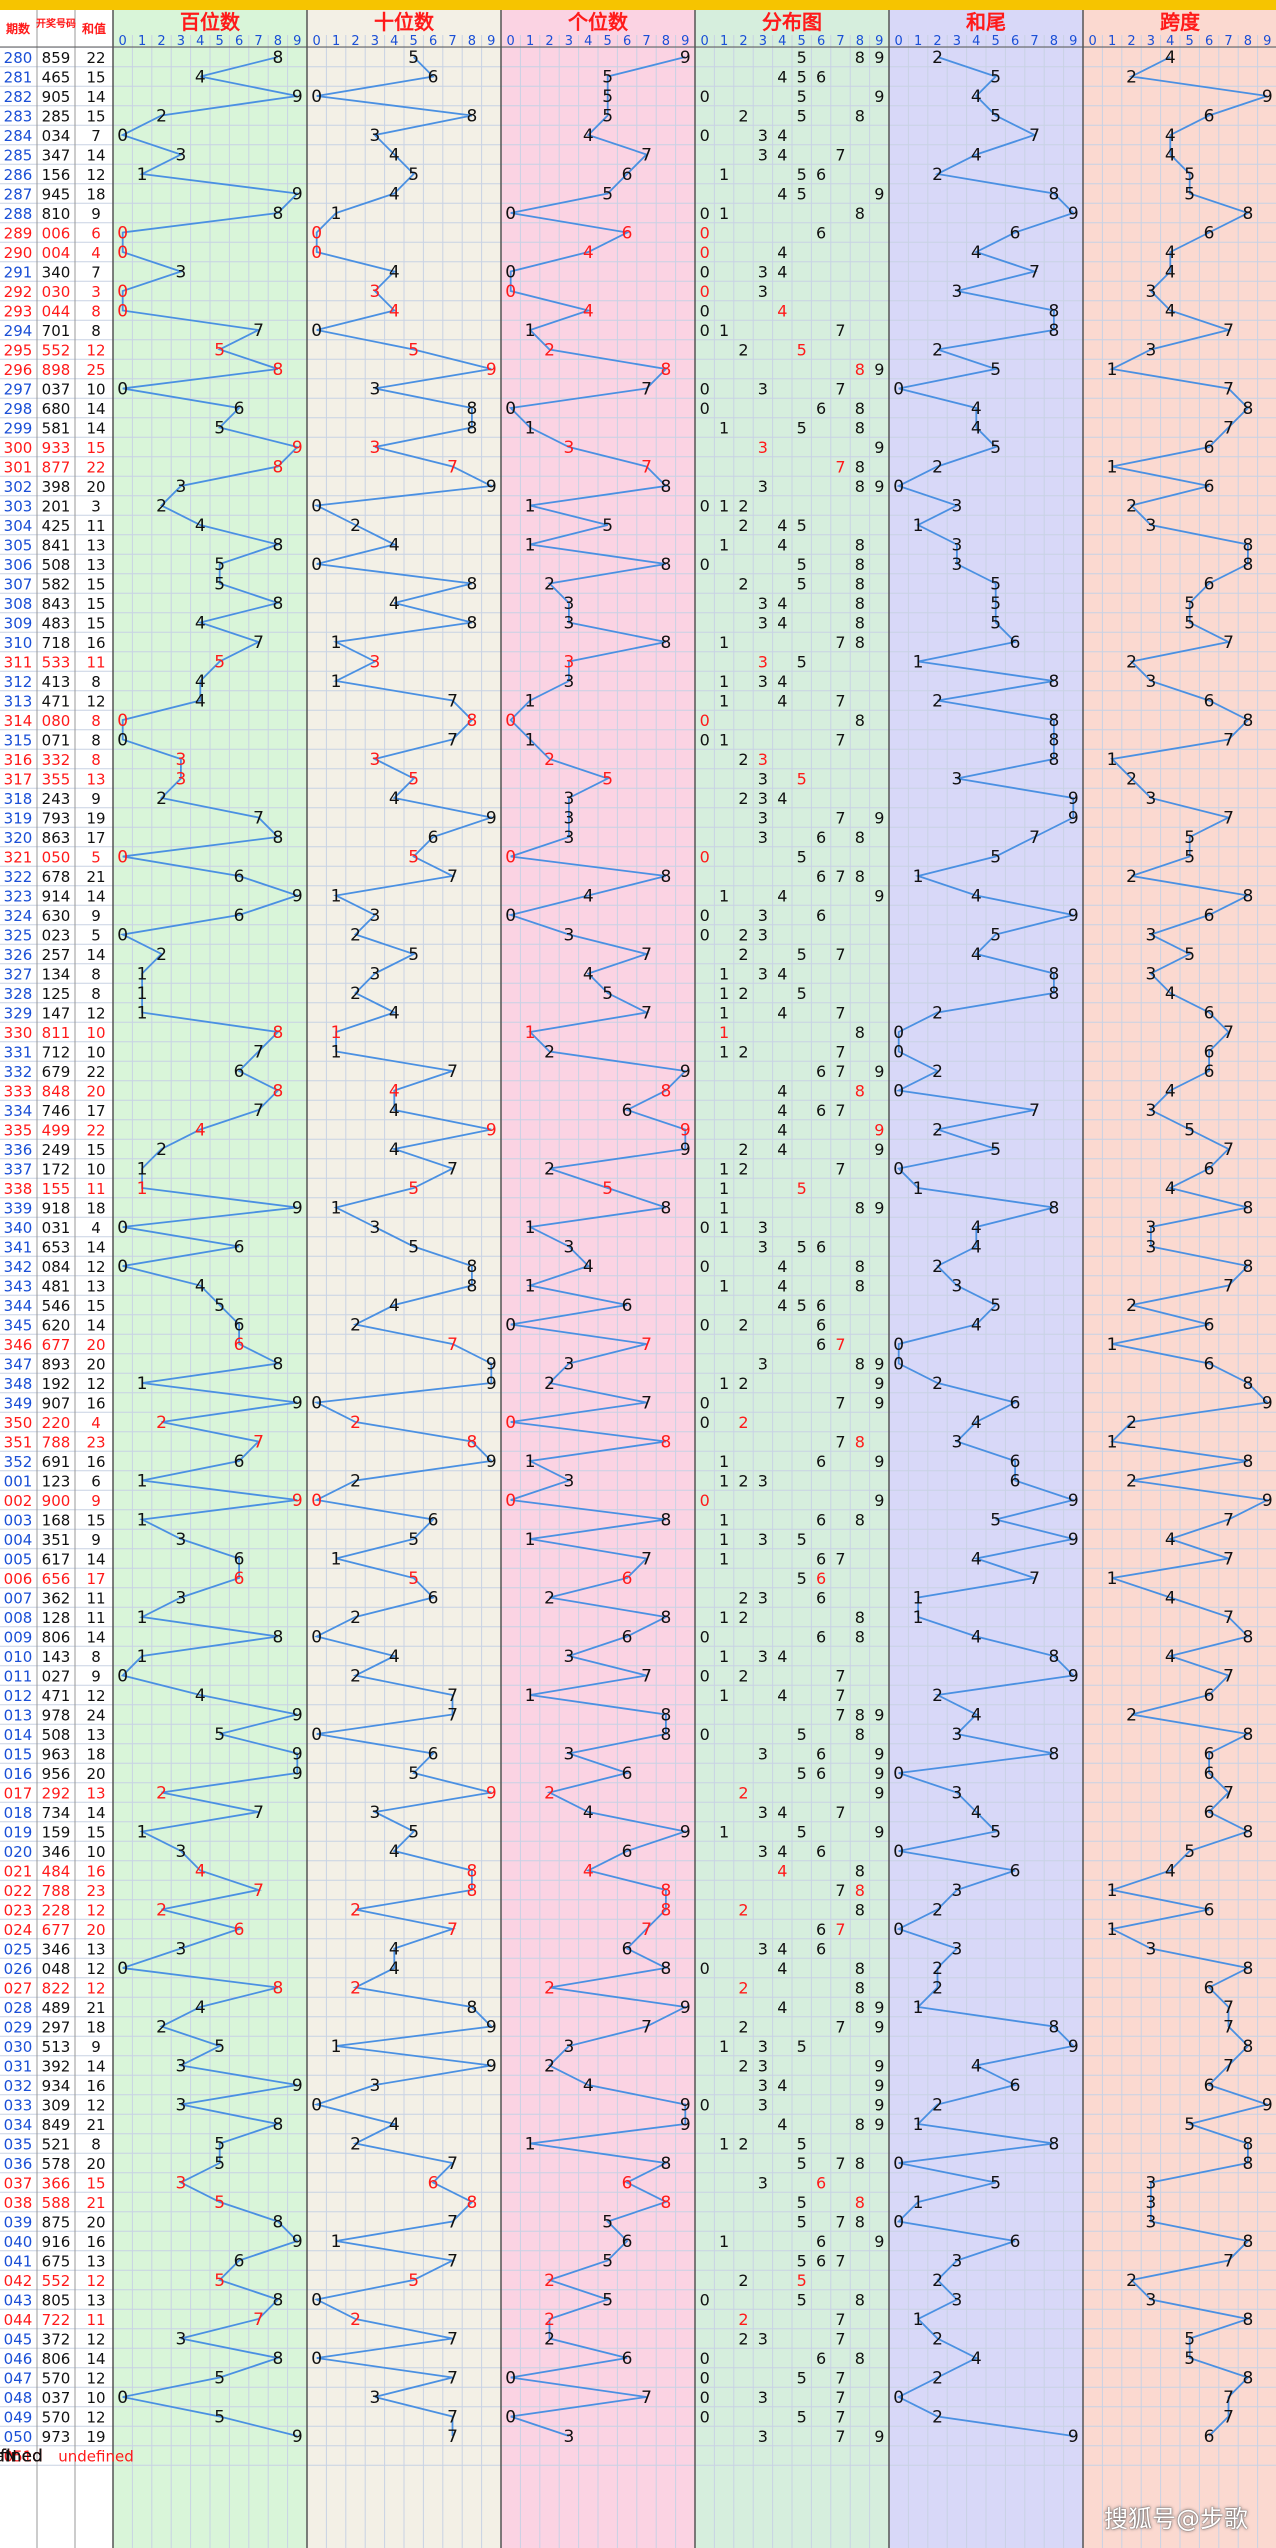 This screenshot has width=1276, height=2548. I want to click on sum-value: 20, so click(95, 1774).